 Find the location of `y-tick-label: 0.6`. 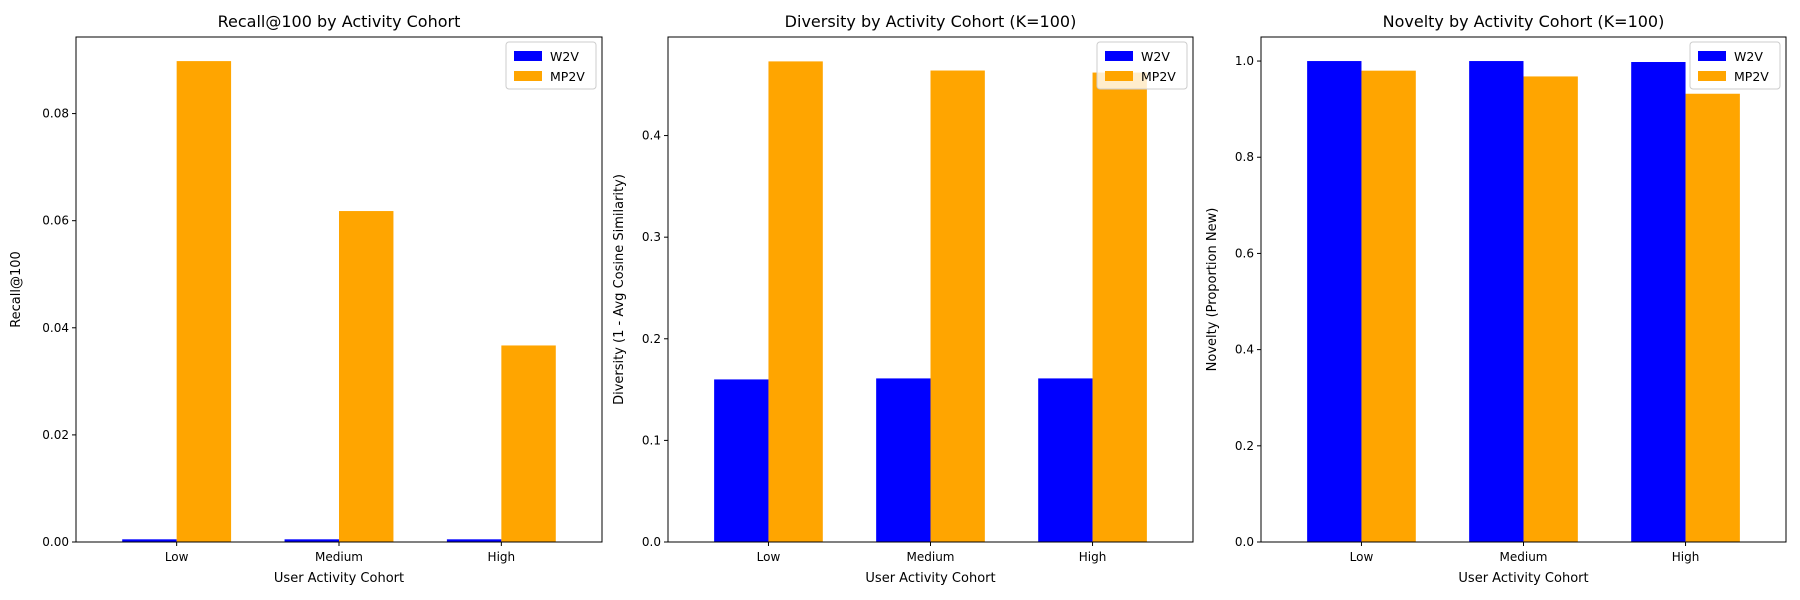

y-tick-label: 0.6 is located at coordinates (1244, 253).